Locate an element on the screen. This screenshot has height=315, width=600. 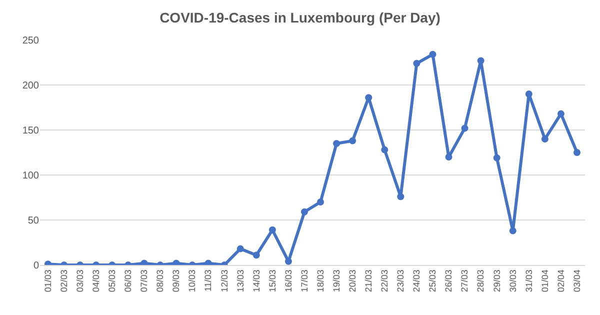
x-tick-label: 05/03 is located at coordinates (112, 281).